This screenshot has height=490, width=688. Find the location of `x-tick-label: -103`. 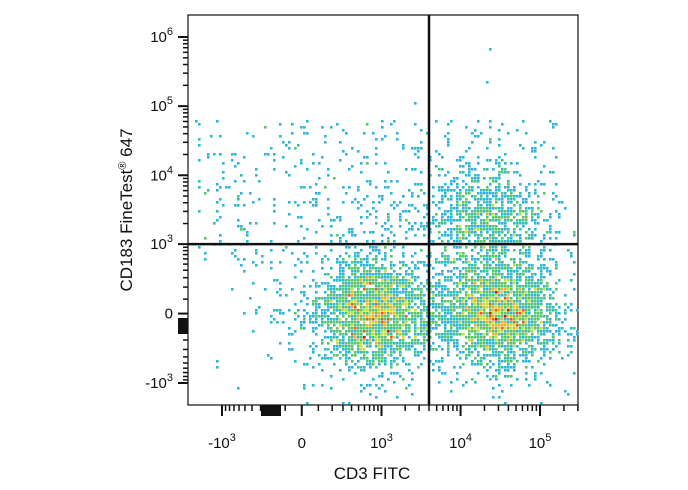

x-tick-label: -103 is located at coordinates (222, 442).